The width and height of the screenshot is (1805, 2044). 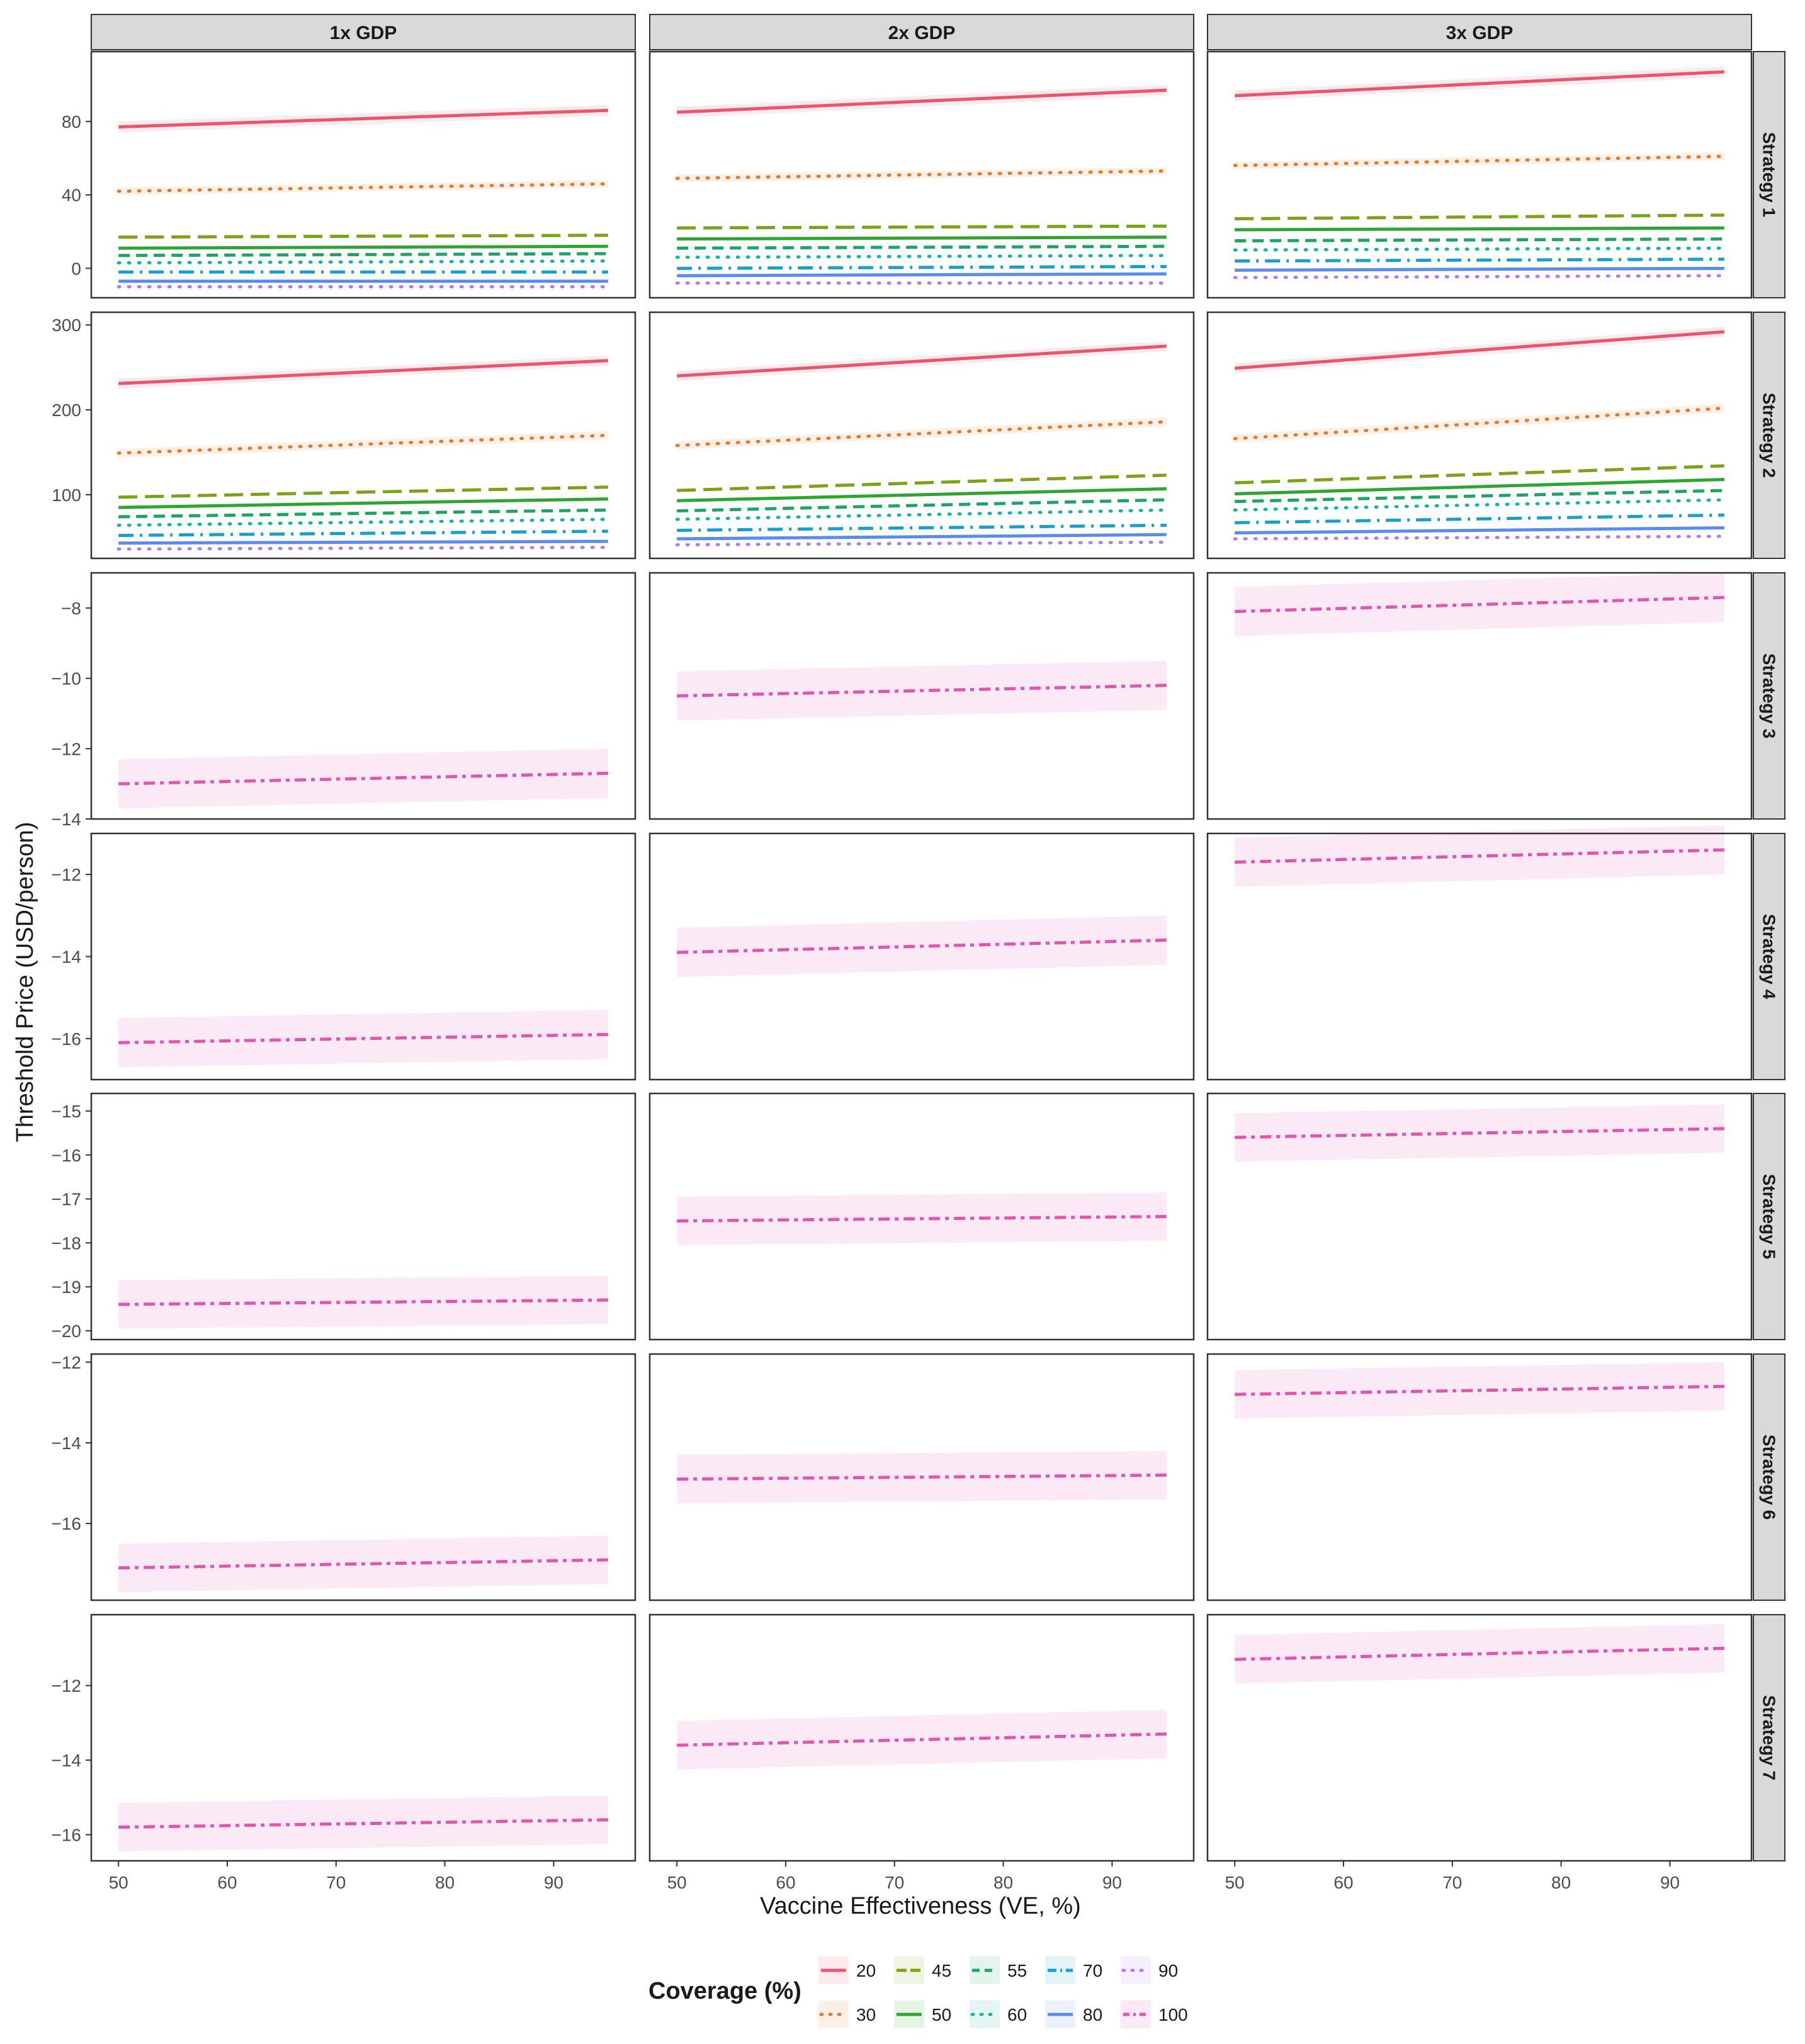 What do you see at coordinates (866, 2014) in the screenshot?
I see `legend-label: 30` at bounding box center [866, 2014].